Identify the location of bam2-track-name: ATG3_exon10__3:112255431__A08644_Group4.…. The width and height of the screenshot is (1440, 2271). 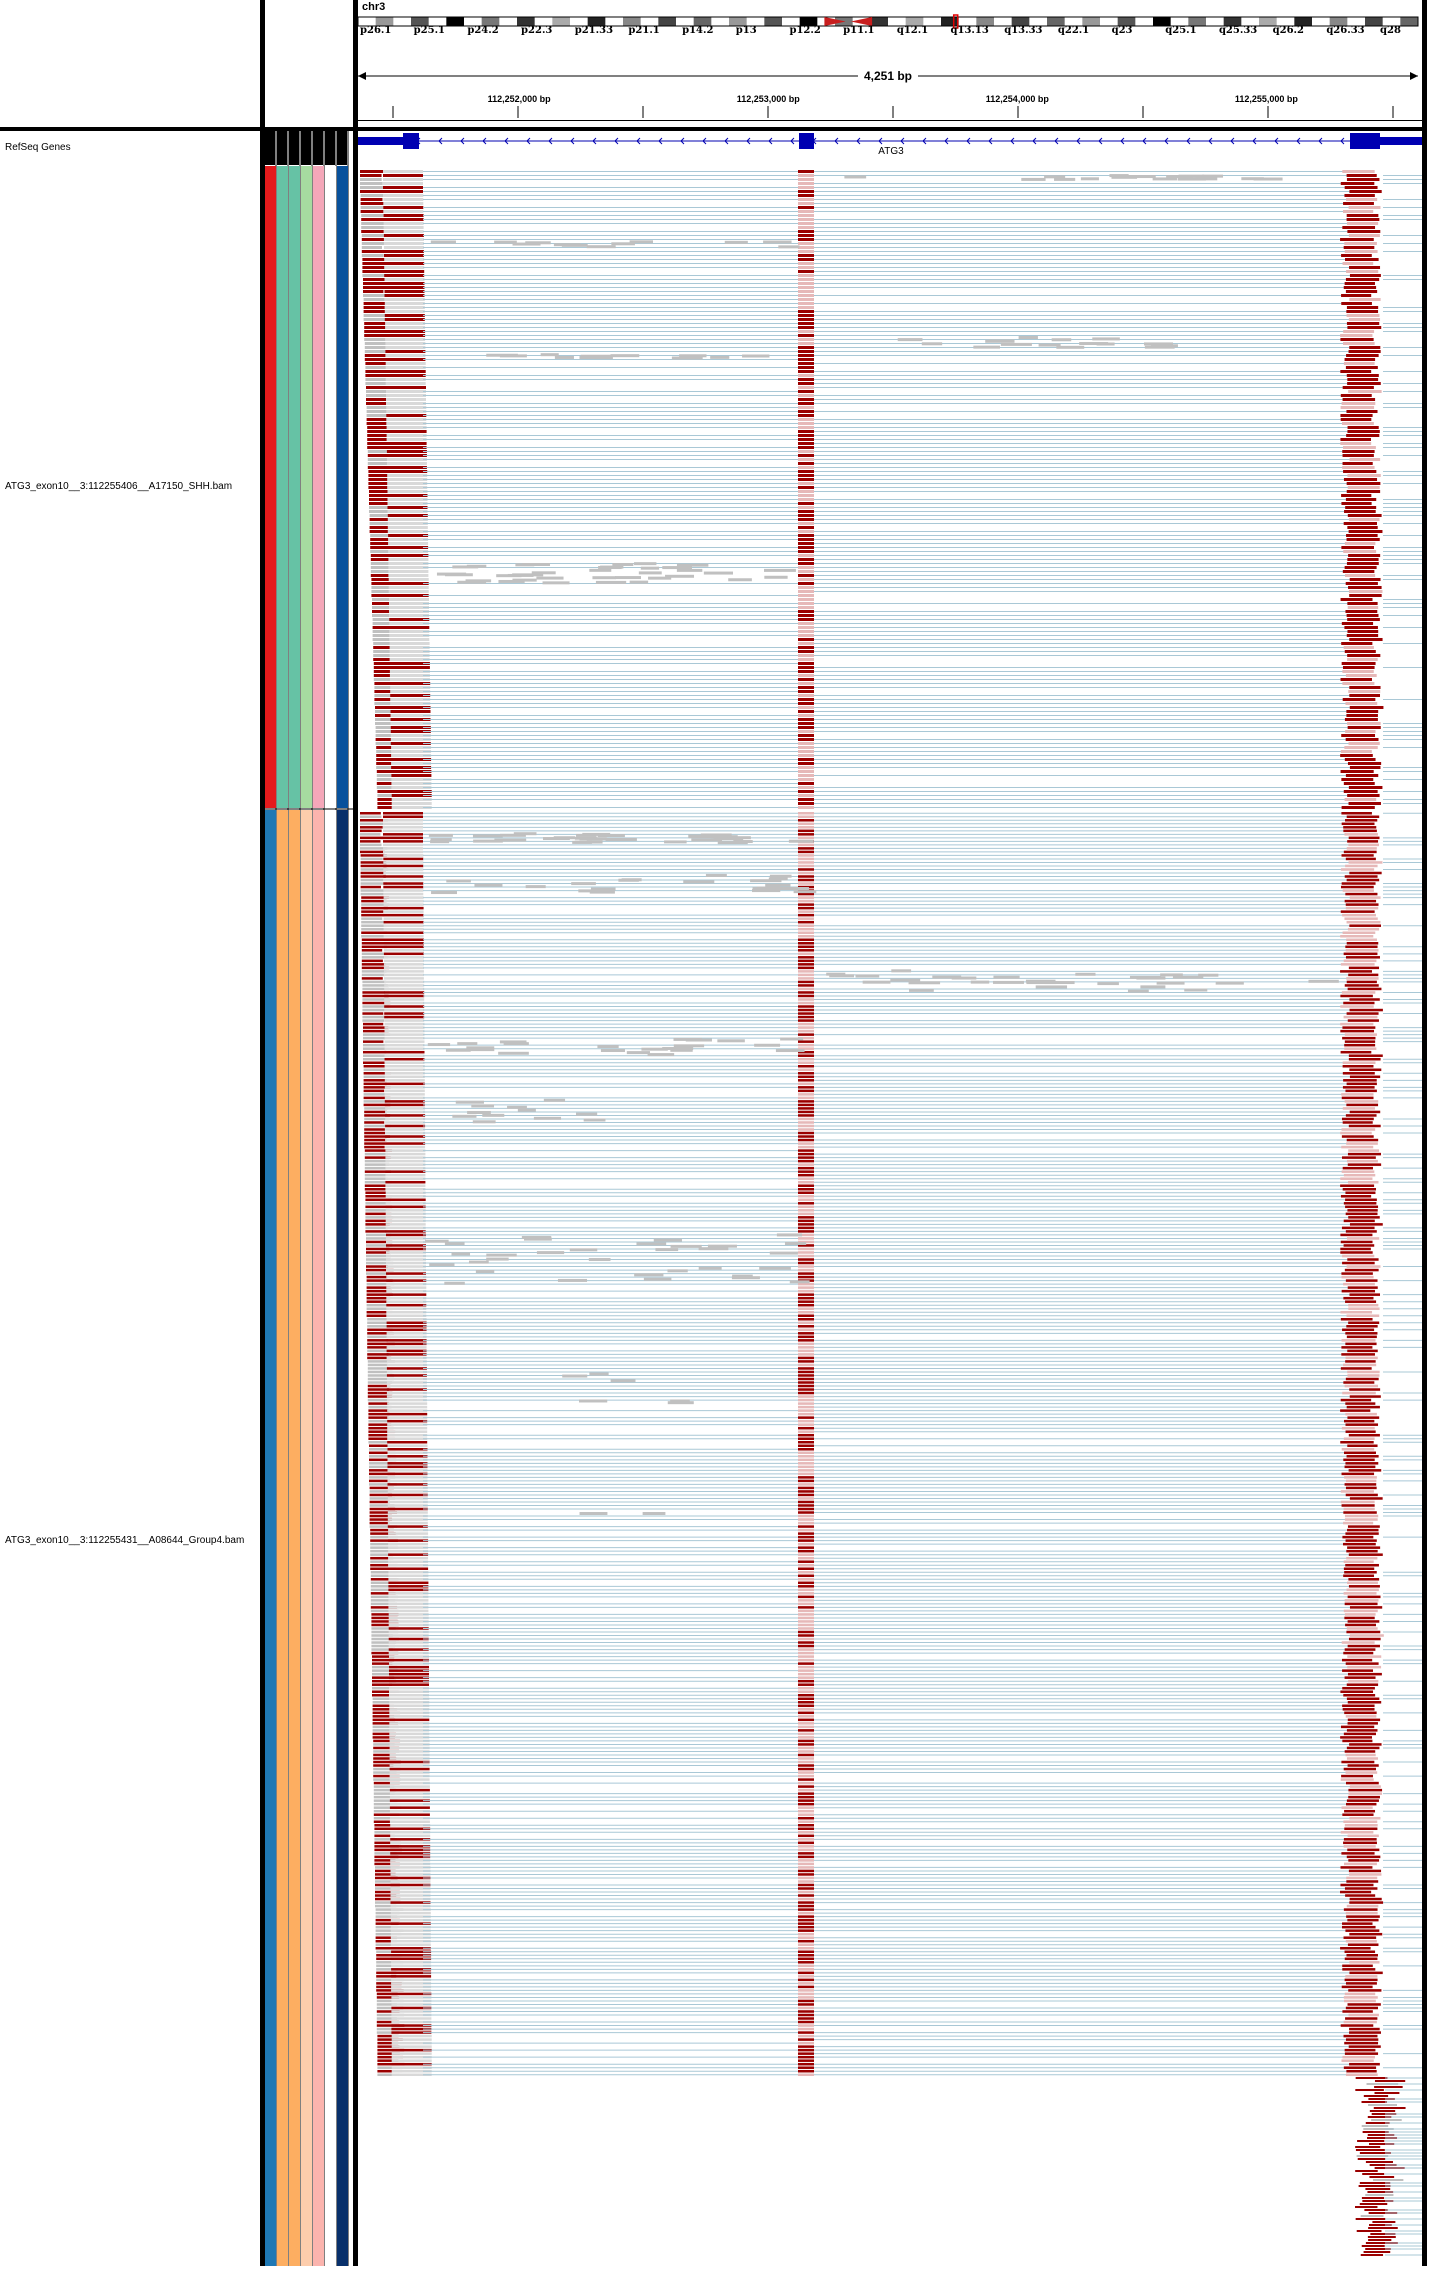
(125, 1540).